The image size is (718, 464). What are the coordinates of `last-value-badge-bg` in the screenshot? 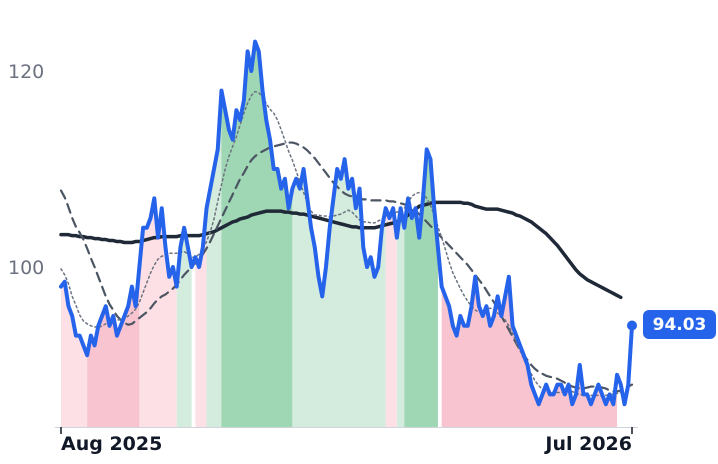 It's located at (679, 324).